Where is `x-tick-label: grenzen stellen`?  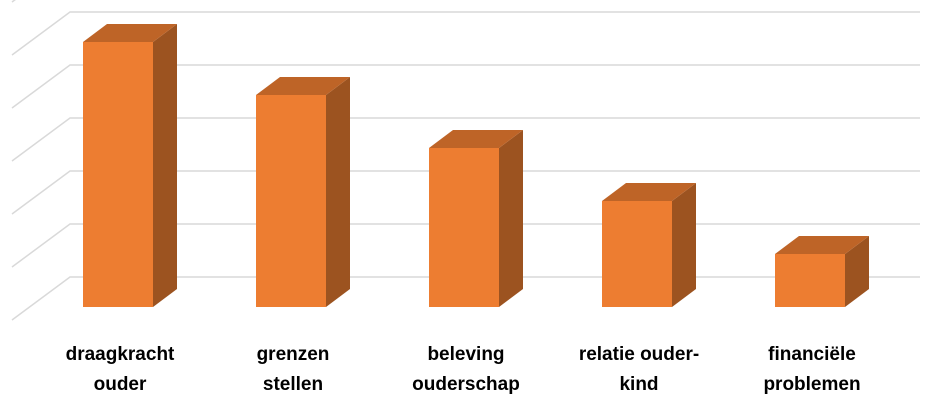
x-tick-label: grenzen stellen is located at coordinates (293, 369).